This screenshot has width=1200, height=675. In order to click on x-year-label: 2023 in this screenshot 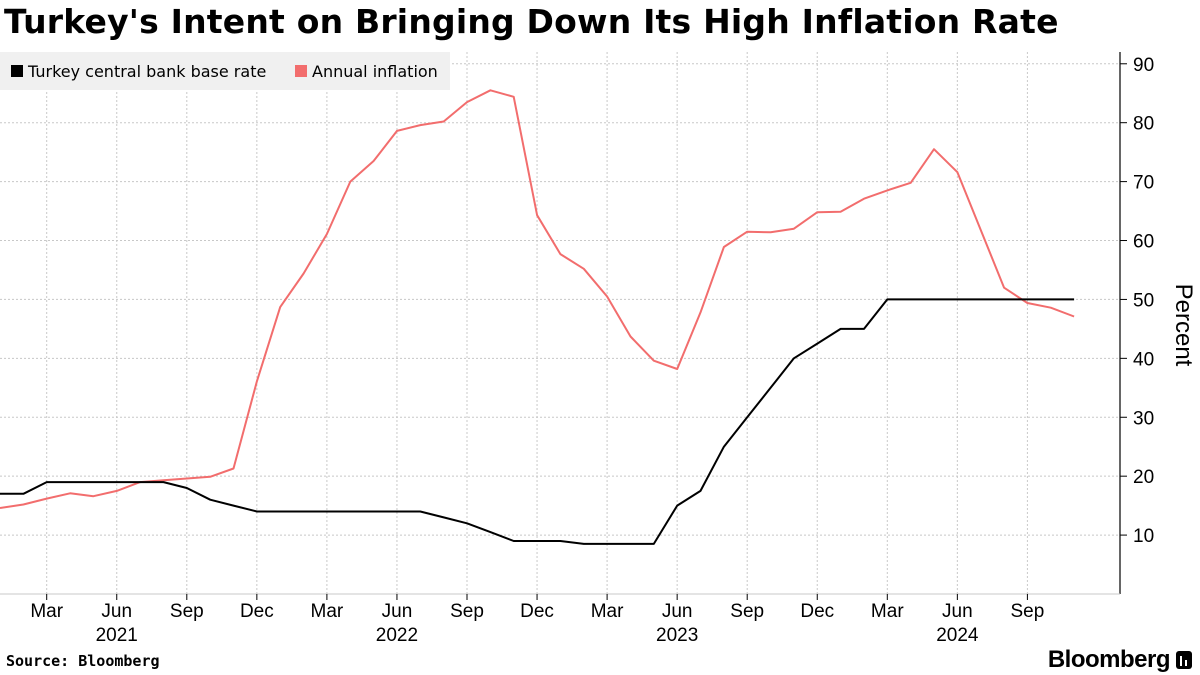, I will do `click(677, 635)`.